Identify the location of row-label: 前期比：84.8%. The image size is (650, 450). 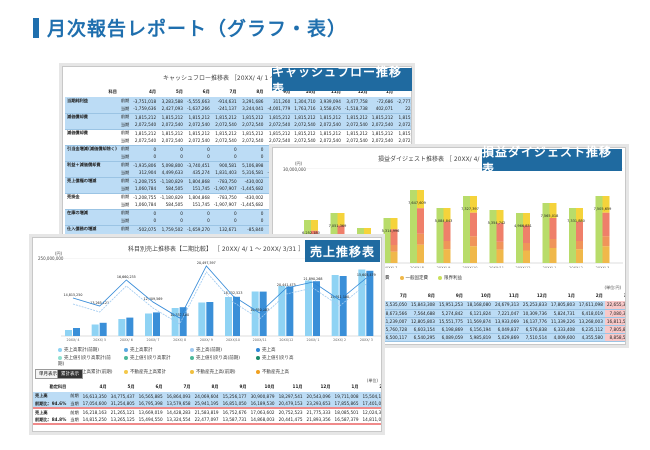
(51, 419).